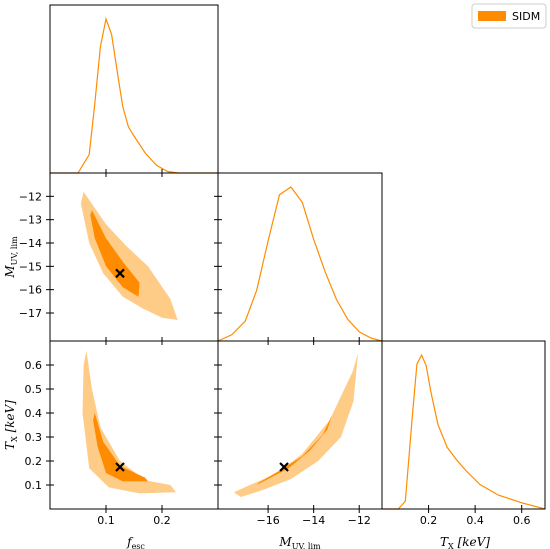 This screenshot has height=549, width=550. I want to click on tx-fesc-contour-inner, so click(120, 447).